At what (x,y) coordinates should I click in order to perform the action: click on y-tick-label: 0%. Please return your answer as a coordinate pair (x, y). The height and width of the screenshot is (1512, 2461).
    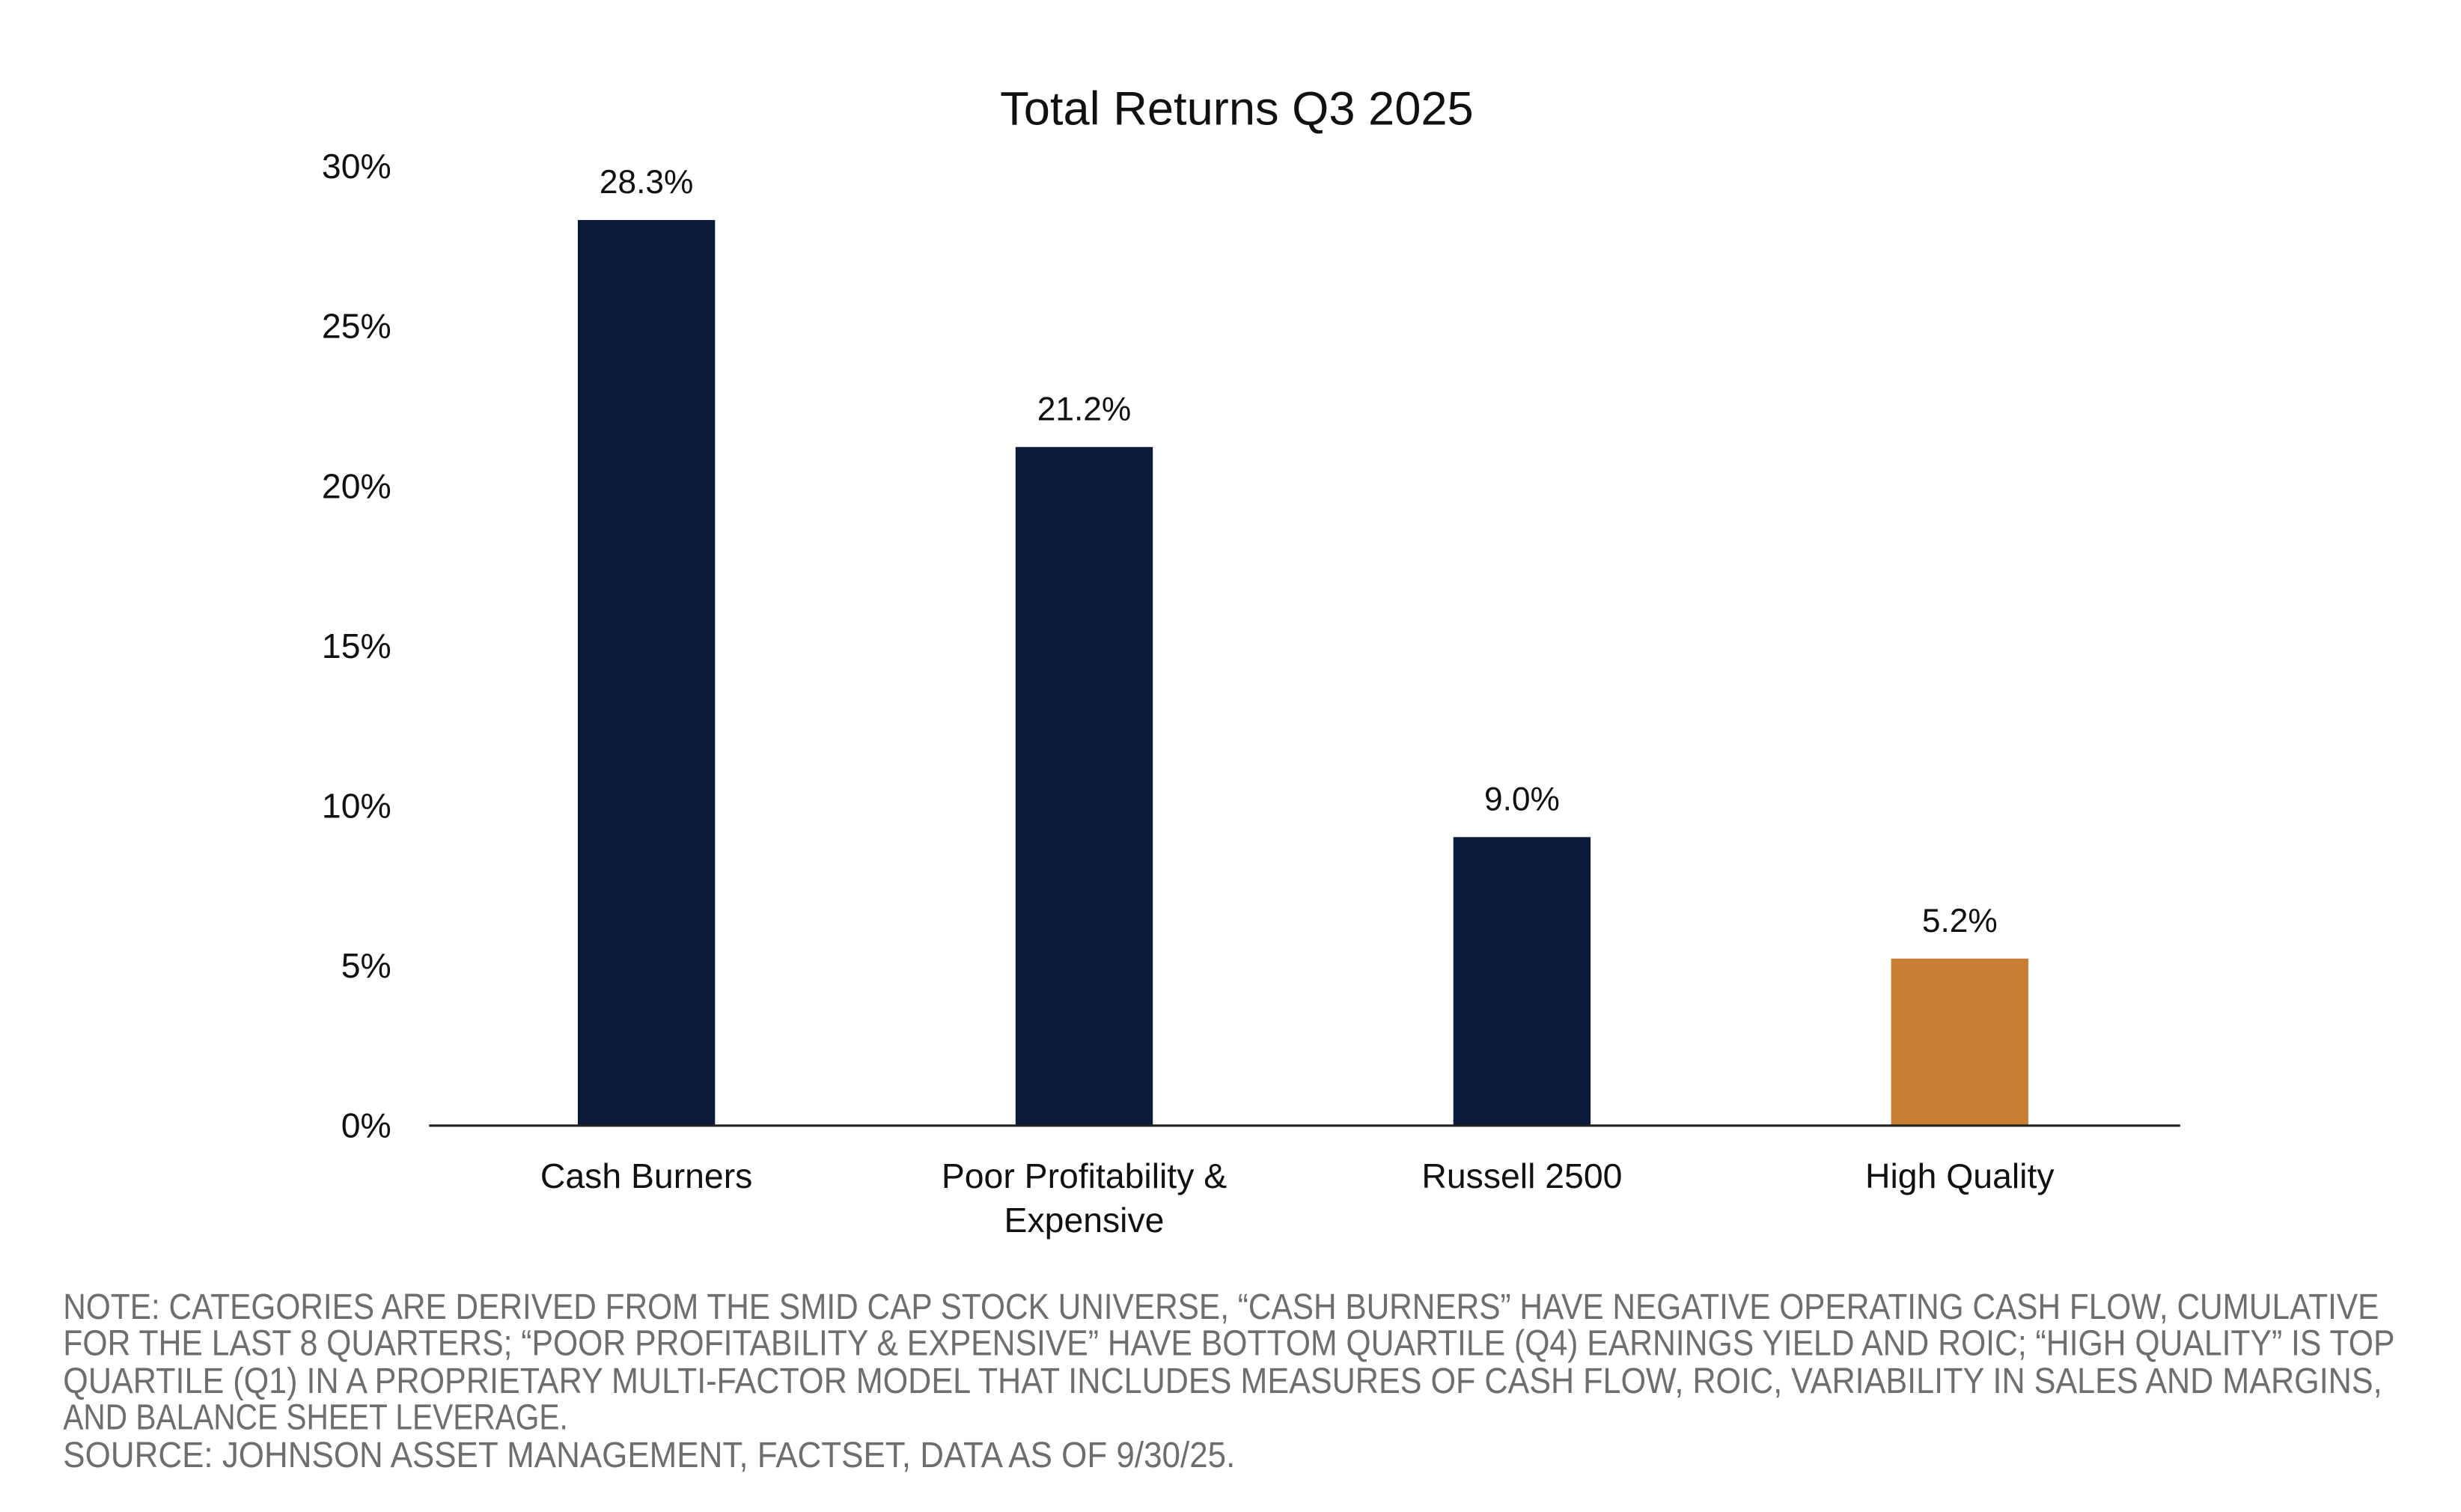
    Looking at the image, I should click on (366, 1126).